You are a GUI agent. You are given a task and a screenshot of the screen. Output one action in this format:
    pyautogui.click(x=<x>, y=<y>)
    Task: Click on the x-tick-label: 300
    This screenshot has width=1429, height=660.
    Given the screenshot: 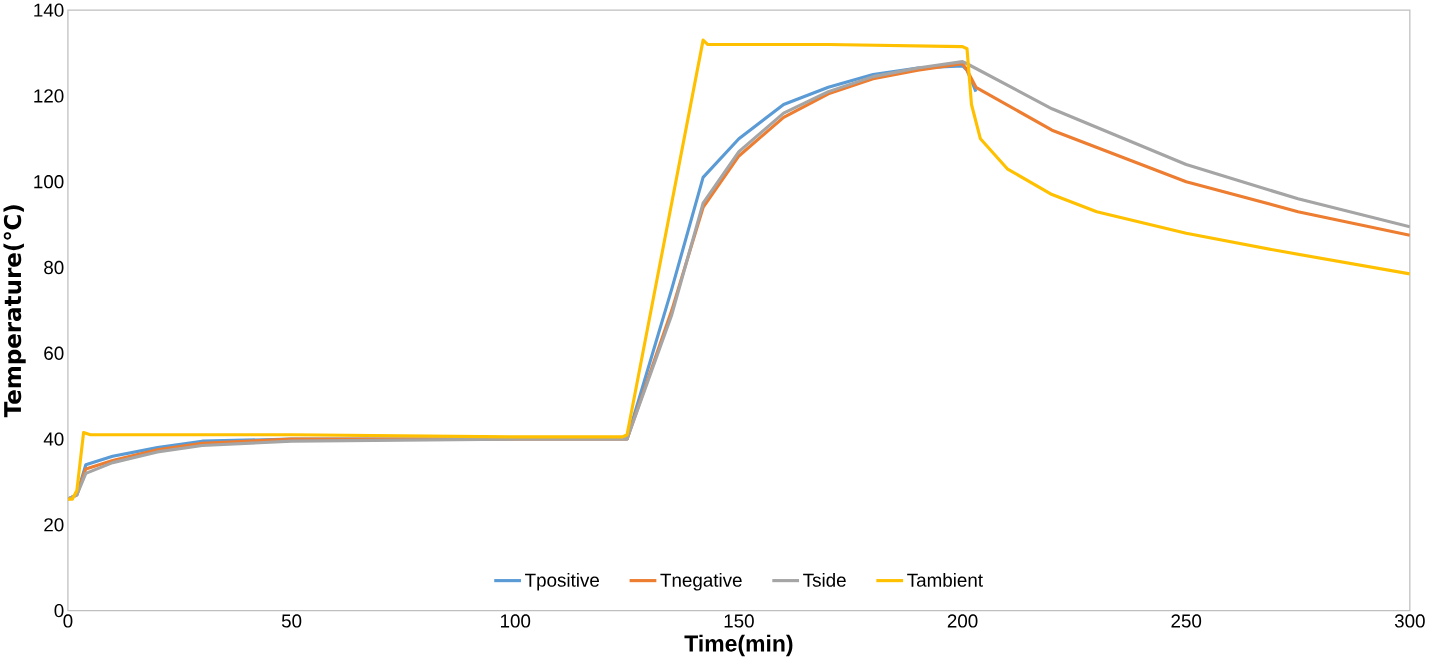 What is the action you would take?
    pyautogui.click(x=1409, y=621)
    